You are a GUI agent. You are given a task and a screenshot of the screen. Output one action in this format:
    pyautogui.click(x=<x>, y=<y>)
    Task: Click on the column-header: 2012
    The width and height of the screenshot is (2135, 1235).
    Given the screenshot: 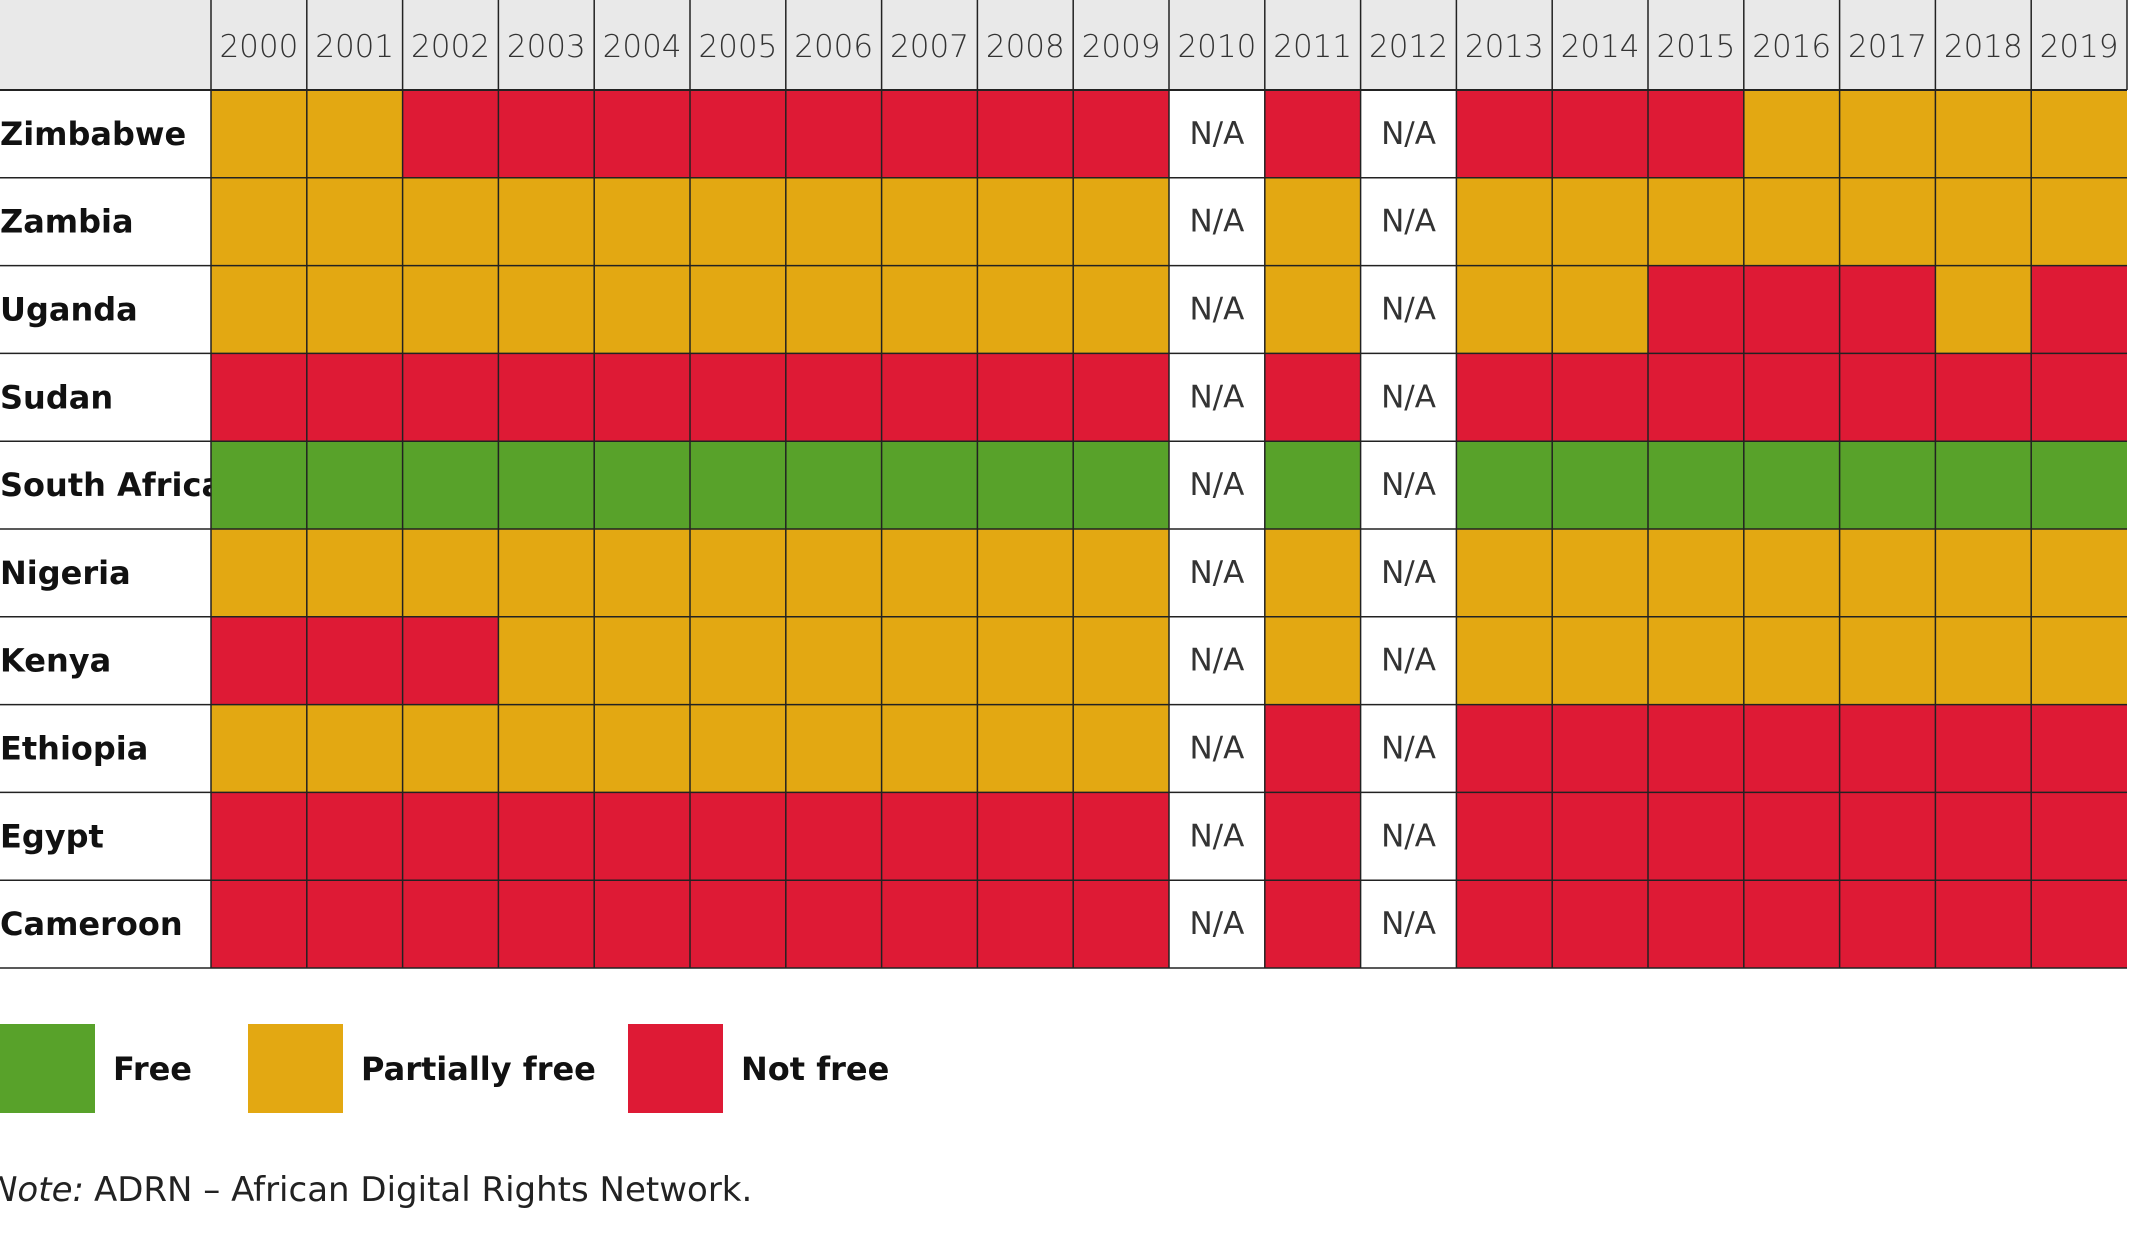 What is the action you would take?
    pyautogui.click(x=1408, y=47)
    